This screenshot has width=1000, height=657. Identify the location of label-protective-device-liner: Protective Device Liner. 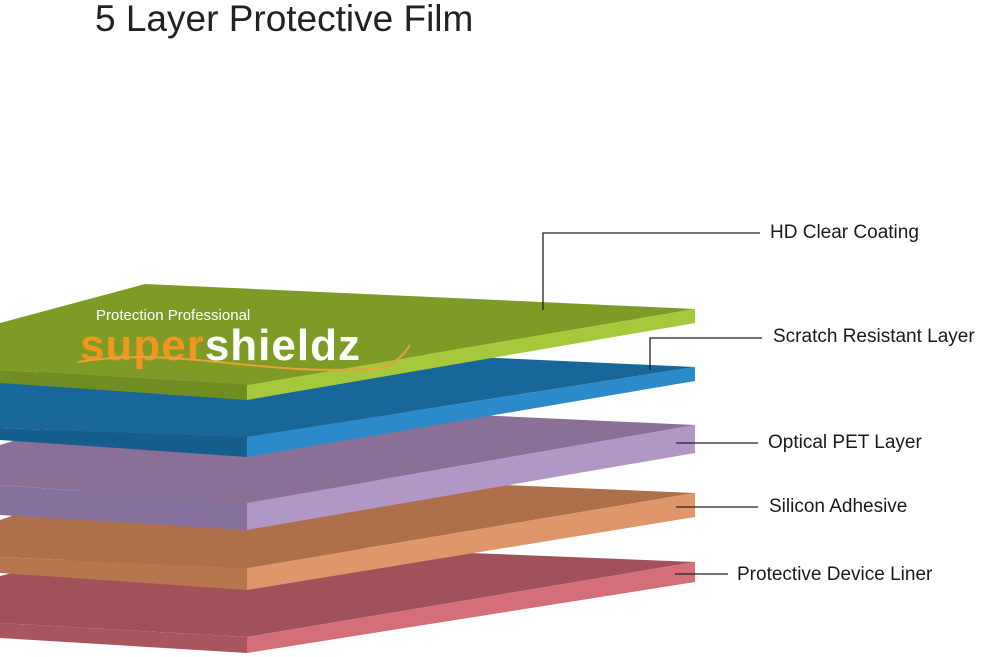
(835, 574).